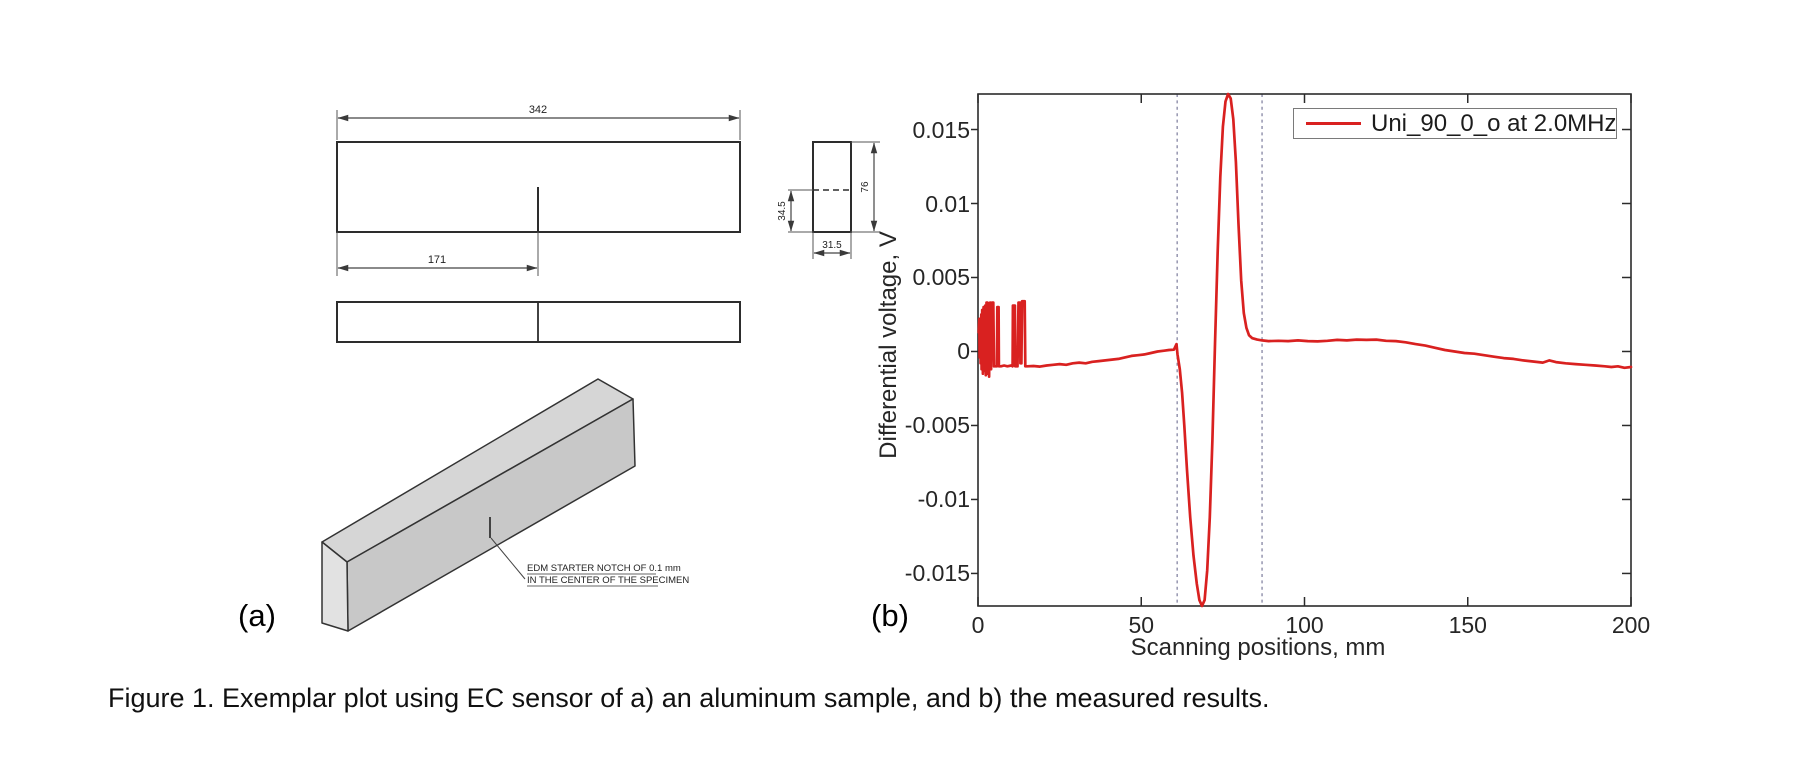 The height and width of the screenshot is (767, 1814). What do you see at coordinates (1467, 625) in the screenshot?
I see `x-tick-label: 150` at bounding box center [1467, 625].